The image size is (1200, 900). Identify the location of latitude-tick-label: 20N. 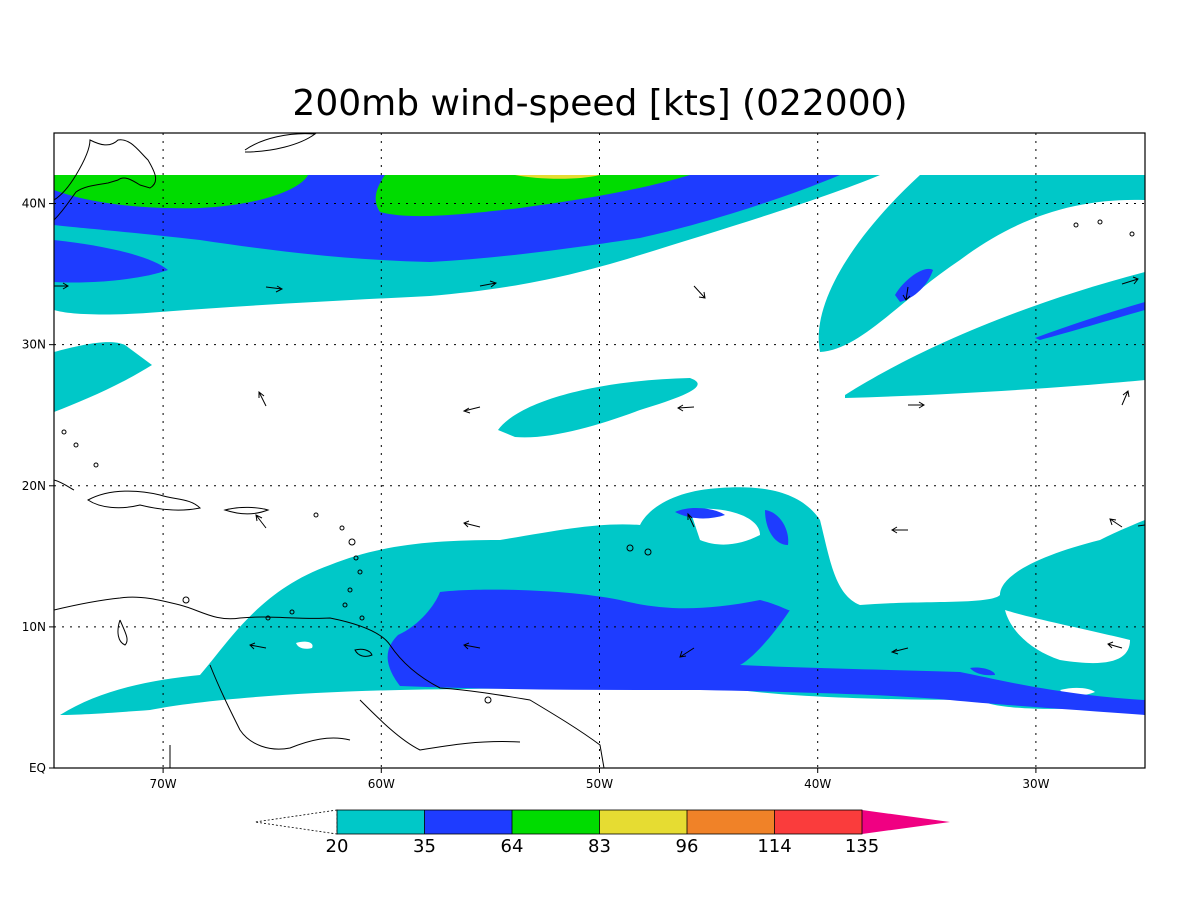
(34, 486).